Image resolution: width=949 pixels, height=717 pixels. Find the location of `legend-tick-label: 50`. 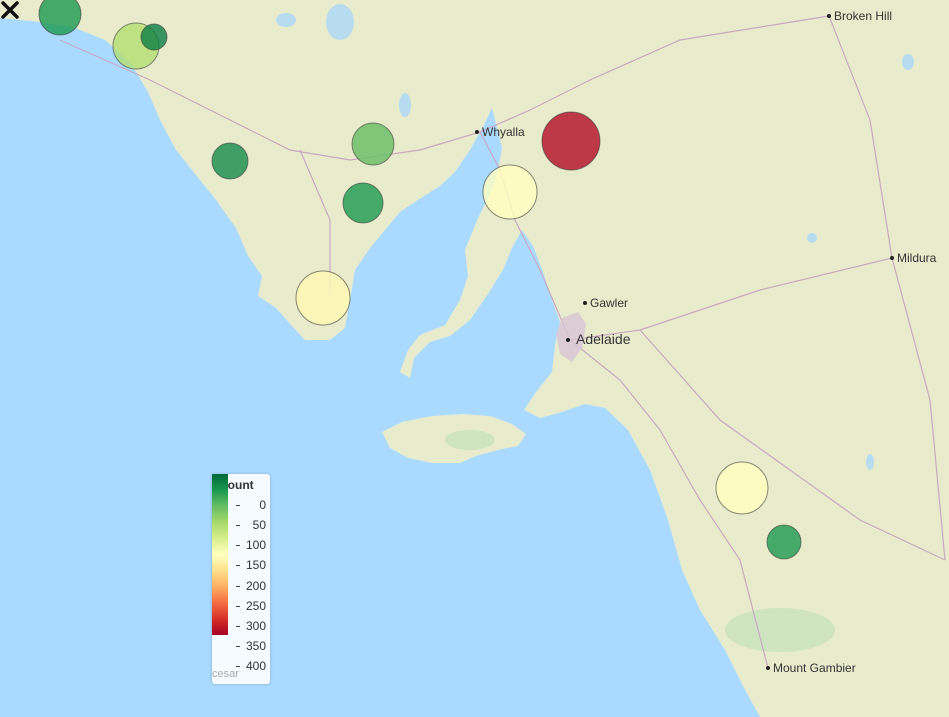

legend-tick-label: 50 is located at coordinates (259, 525).